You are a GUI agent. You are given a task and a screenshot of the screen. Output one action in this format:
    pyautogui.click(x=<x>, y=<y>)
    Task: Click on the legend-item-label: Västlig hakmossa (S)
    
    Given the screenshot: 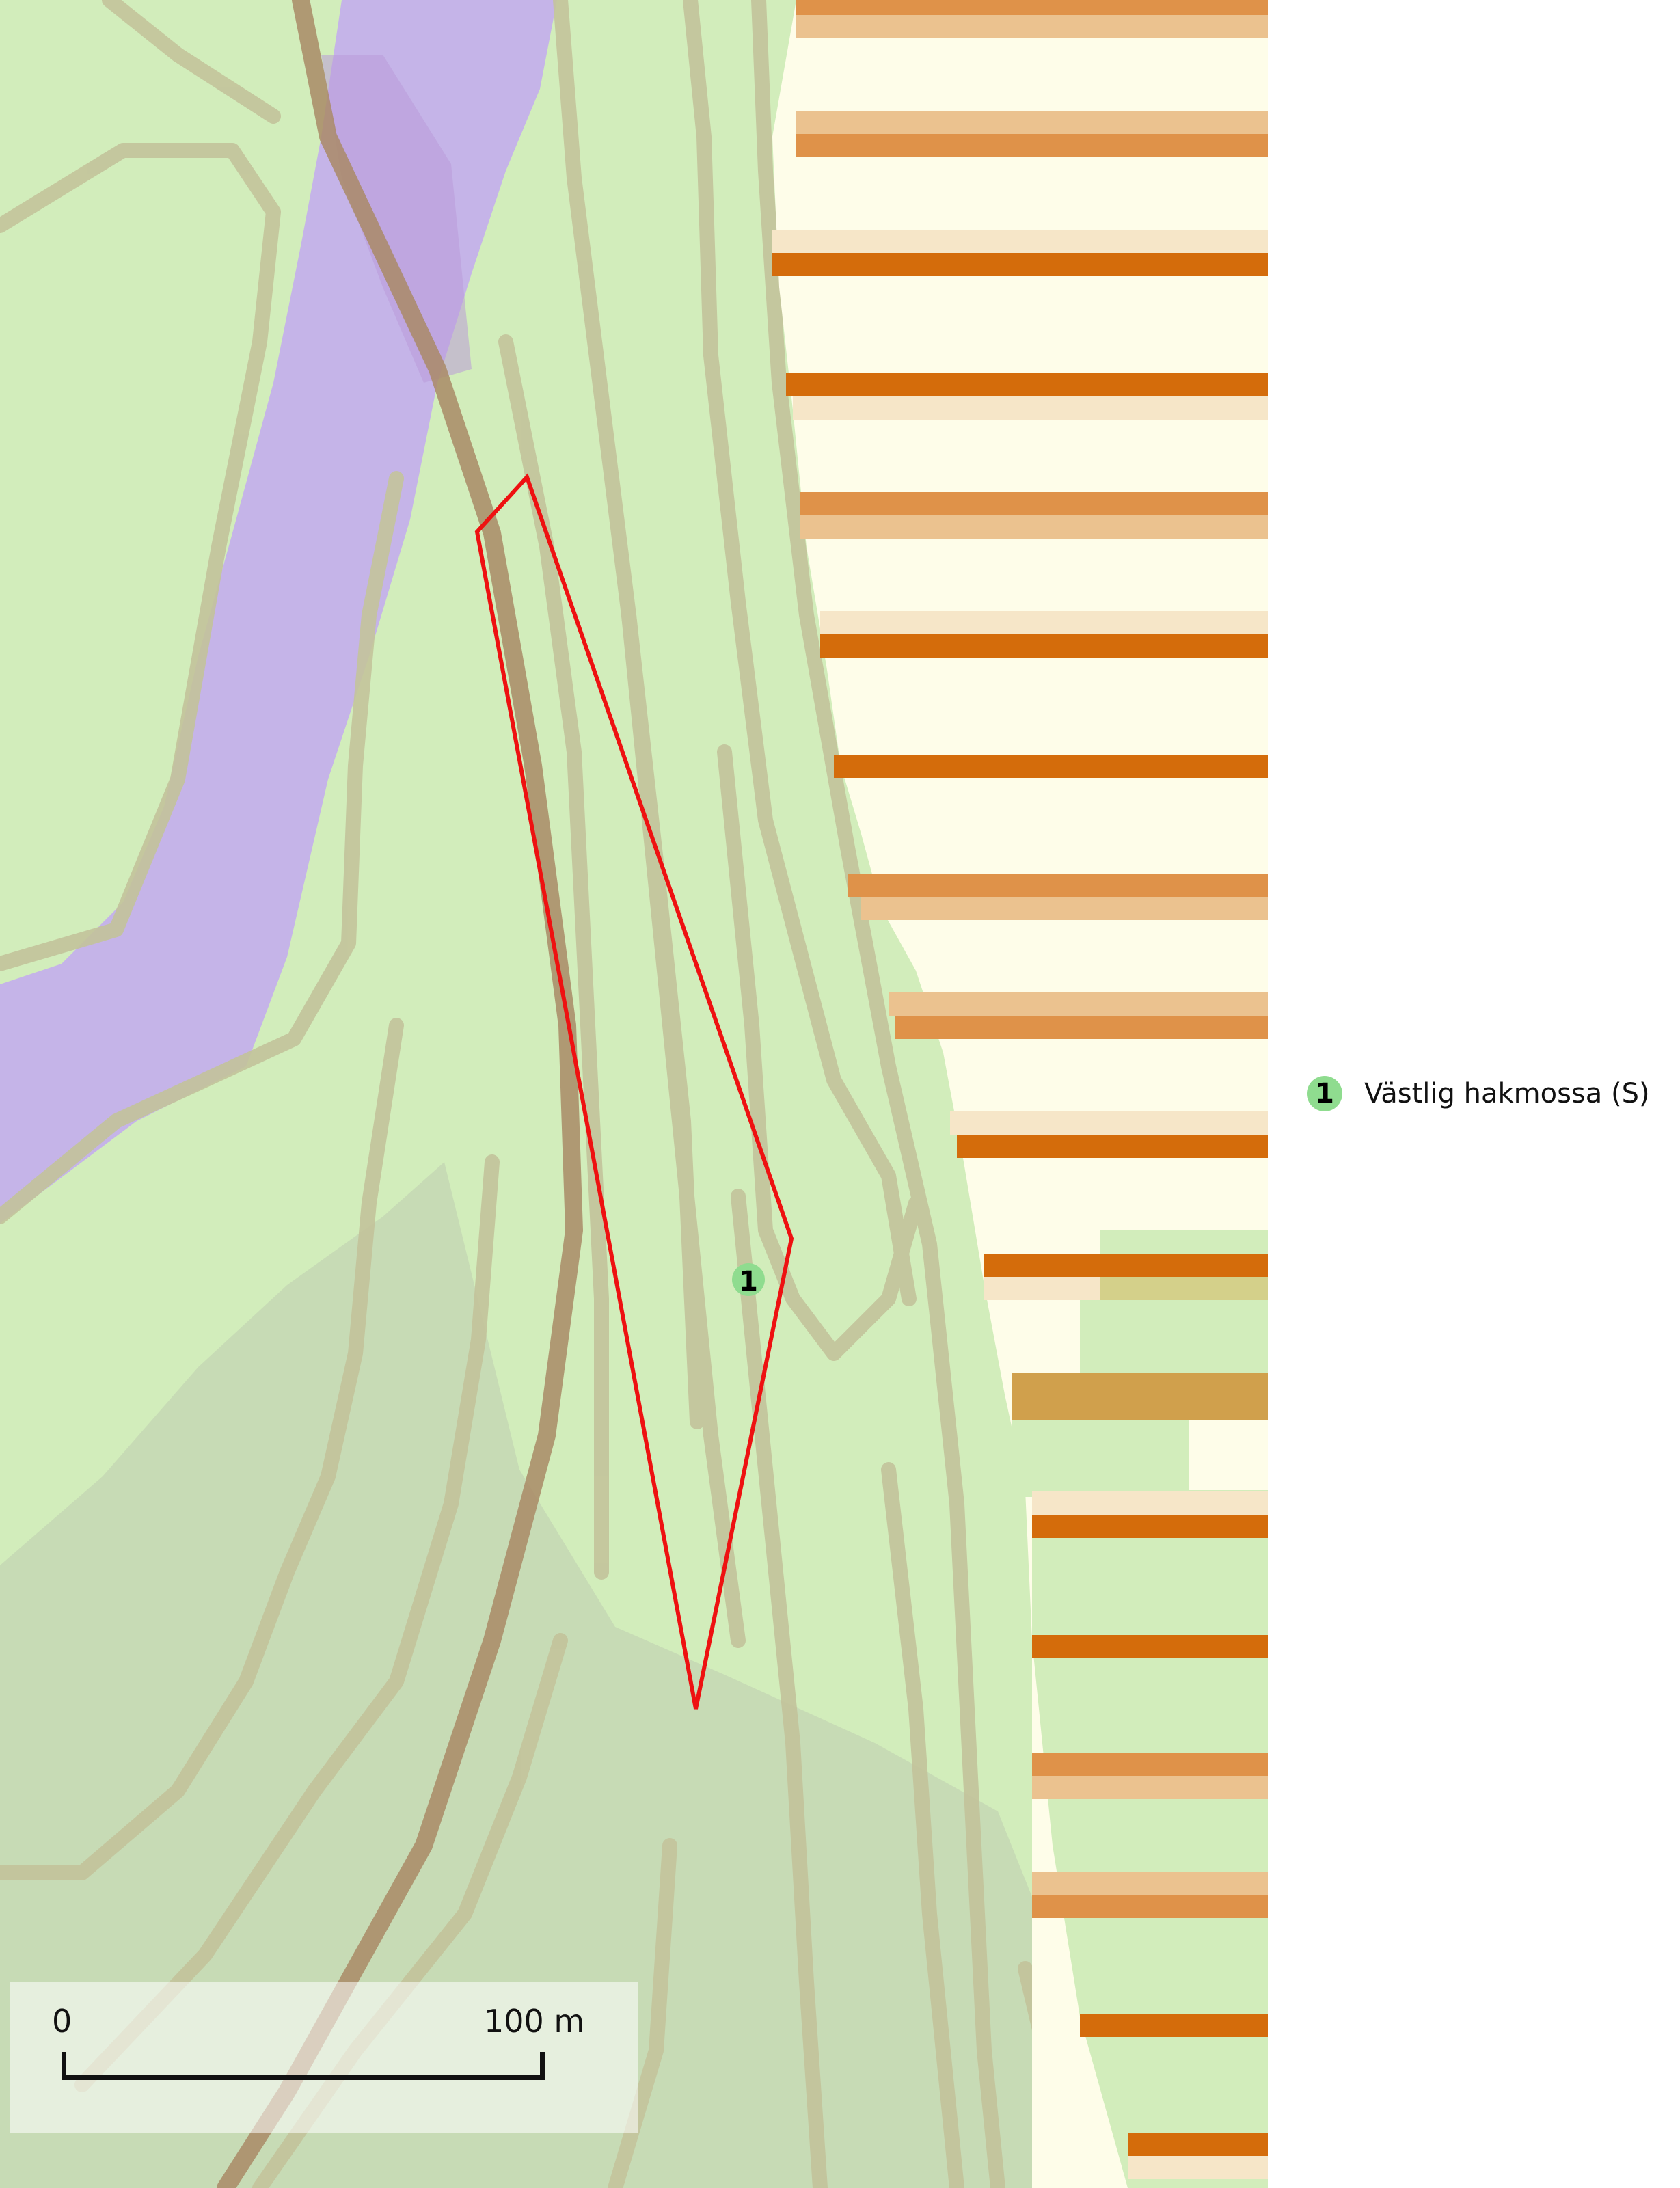 What is the action you would take?
    pyautogui.click(x=1507, y=1093)
    